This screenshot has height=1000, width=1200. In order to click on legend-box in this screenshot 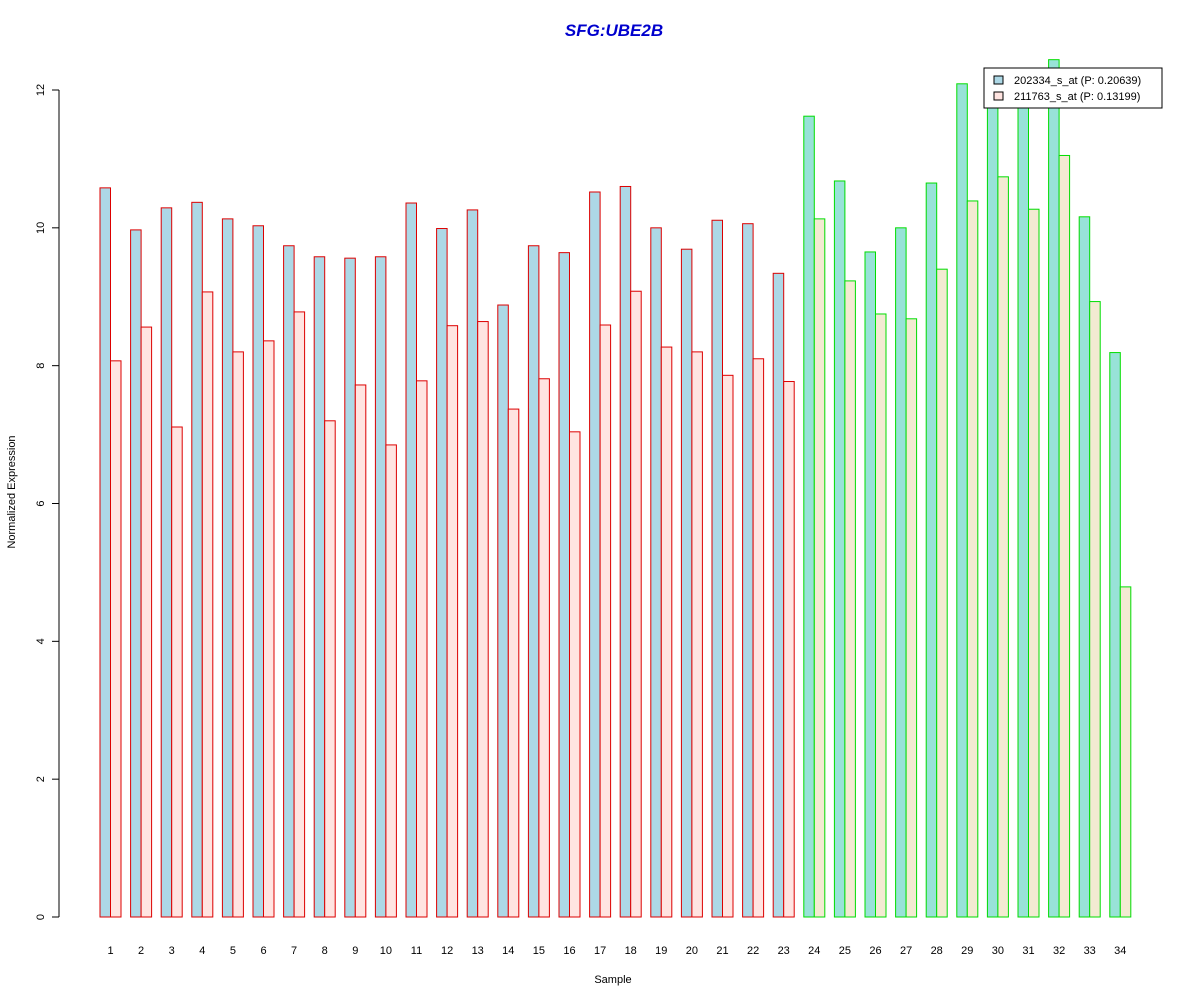, I will do `click(1073, 88)`.